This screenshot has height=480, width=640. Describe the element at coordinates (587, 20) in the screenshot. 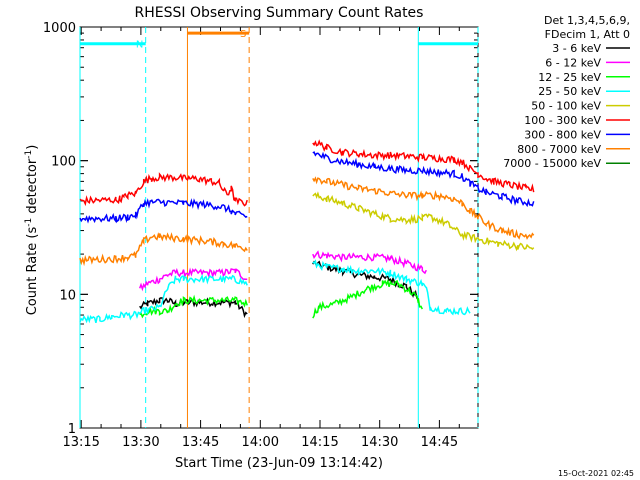

I see `legend-header-line-1: Det 1,3,4,5,6,9,` at that location.